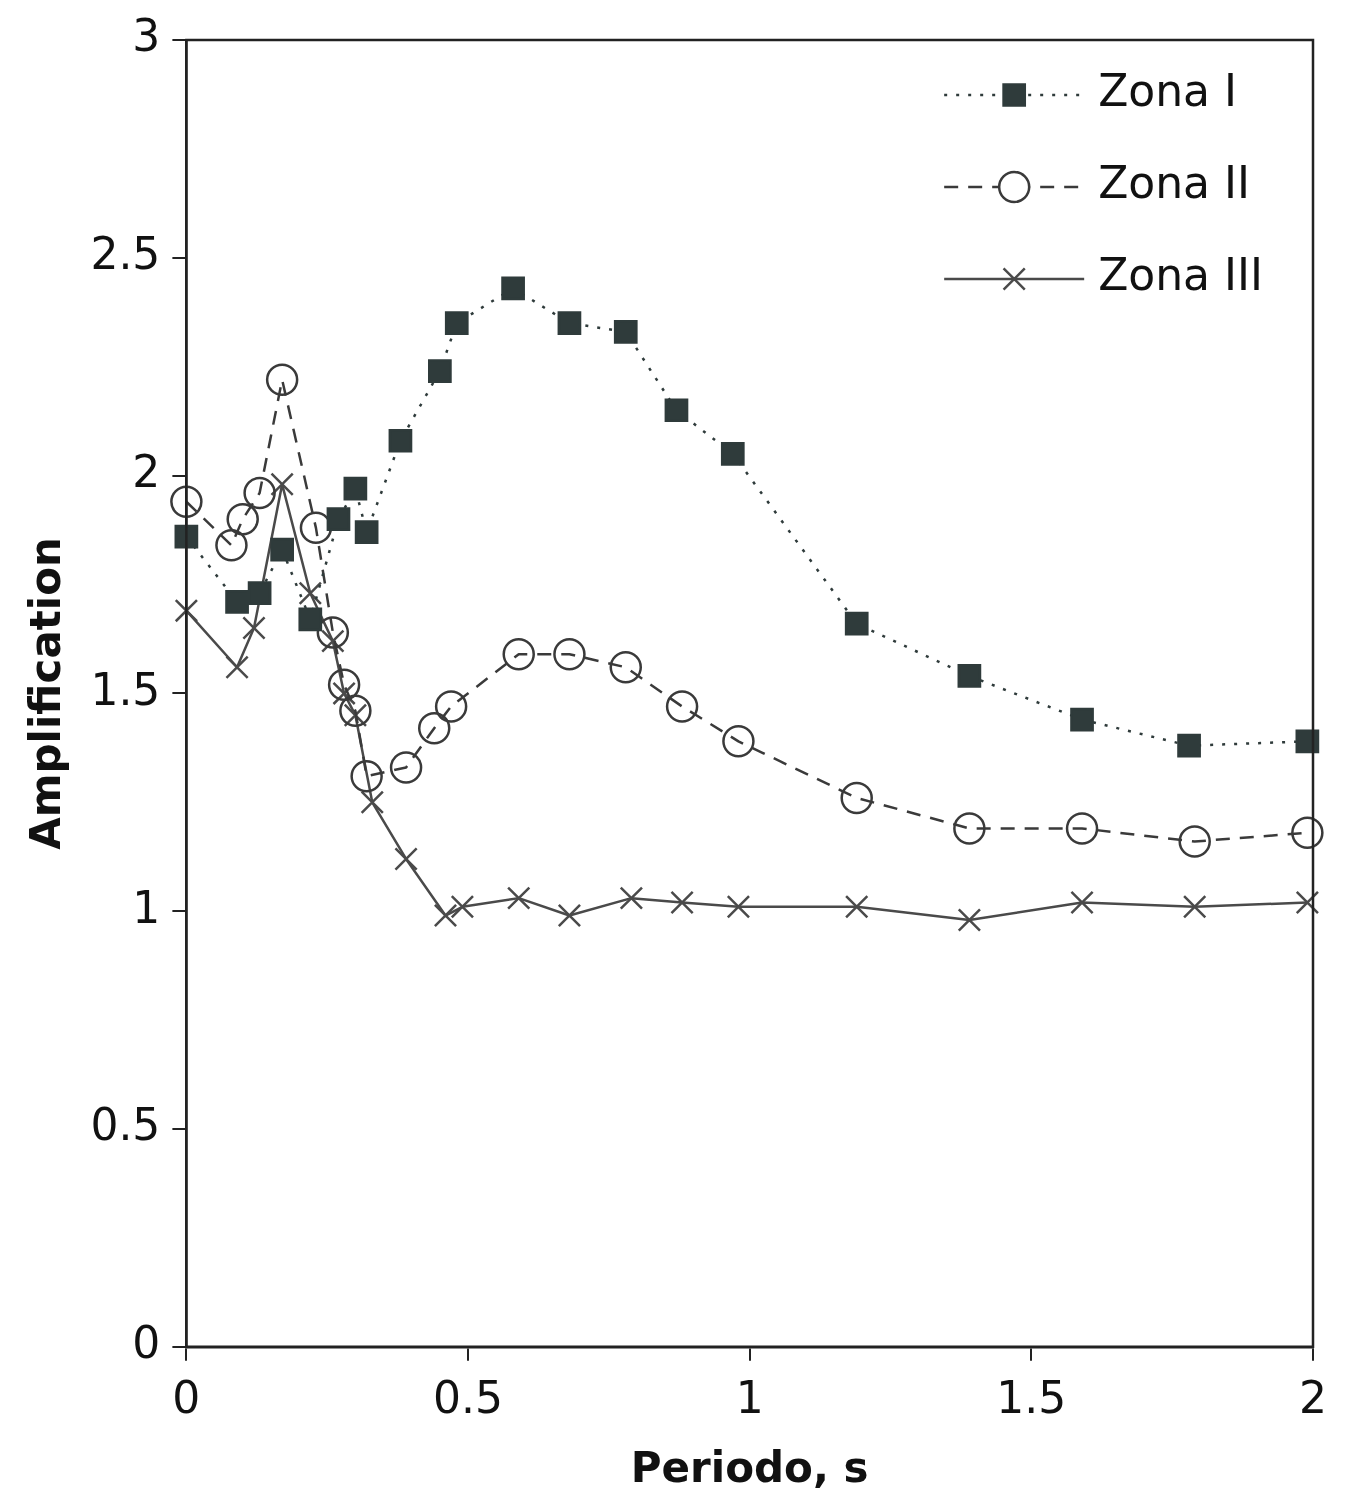  Describe the element at coordinates (146, 907) in the screenshot. I see `y-tick-label: 1` at that location.